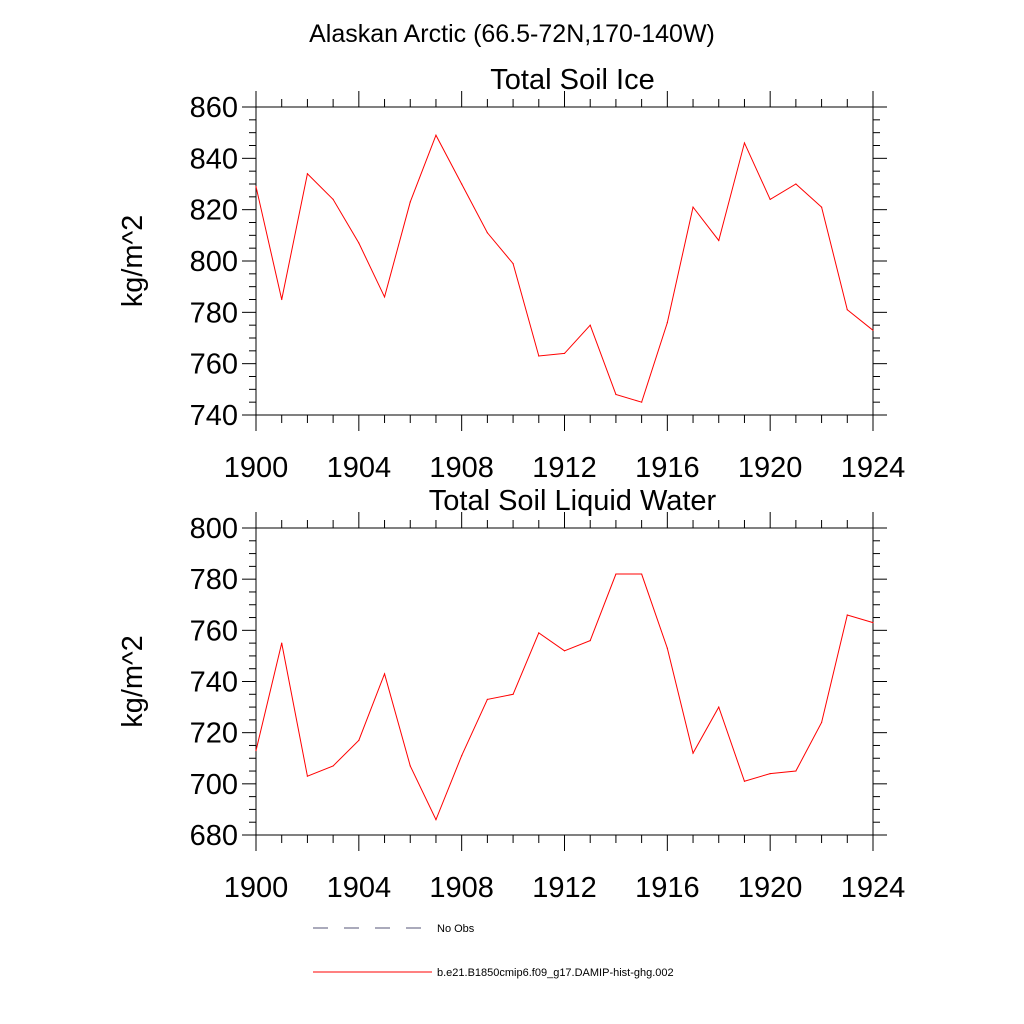 Image resolution: width=1024 pixels, height=1024 pixels. Describe the element at coordinates (456, 929) in the screenshot. I see `legend-label: No Obs` at that location.